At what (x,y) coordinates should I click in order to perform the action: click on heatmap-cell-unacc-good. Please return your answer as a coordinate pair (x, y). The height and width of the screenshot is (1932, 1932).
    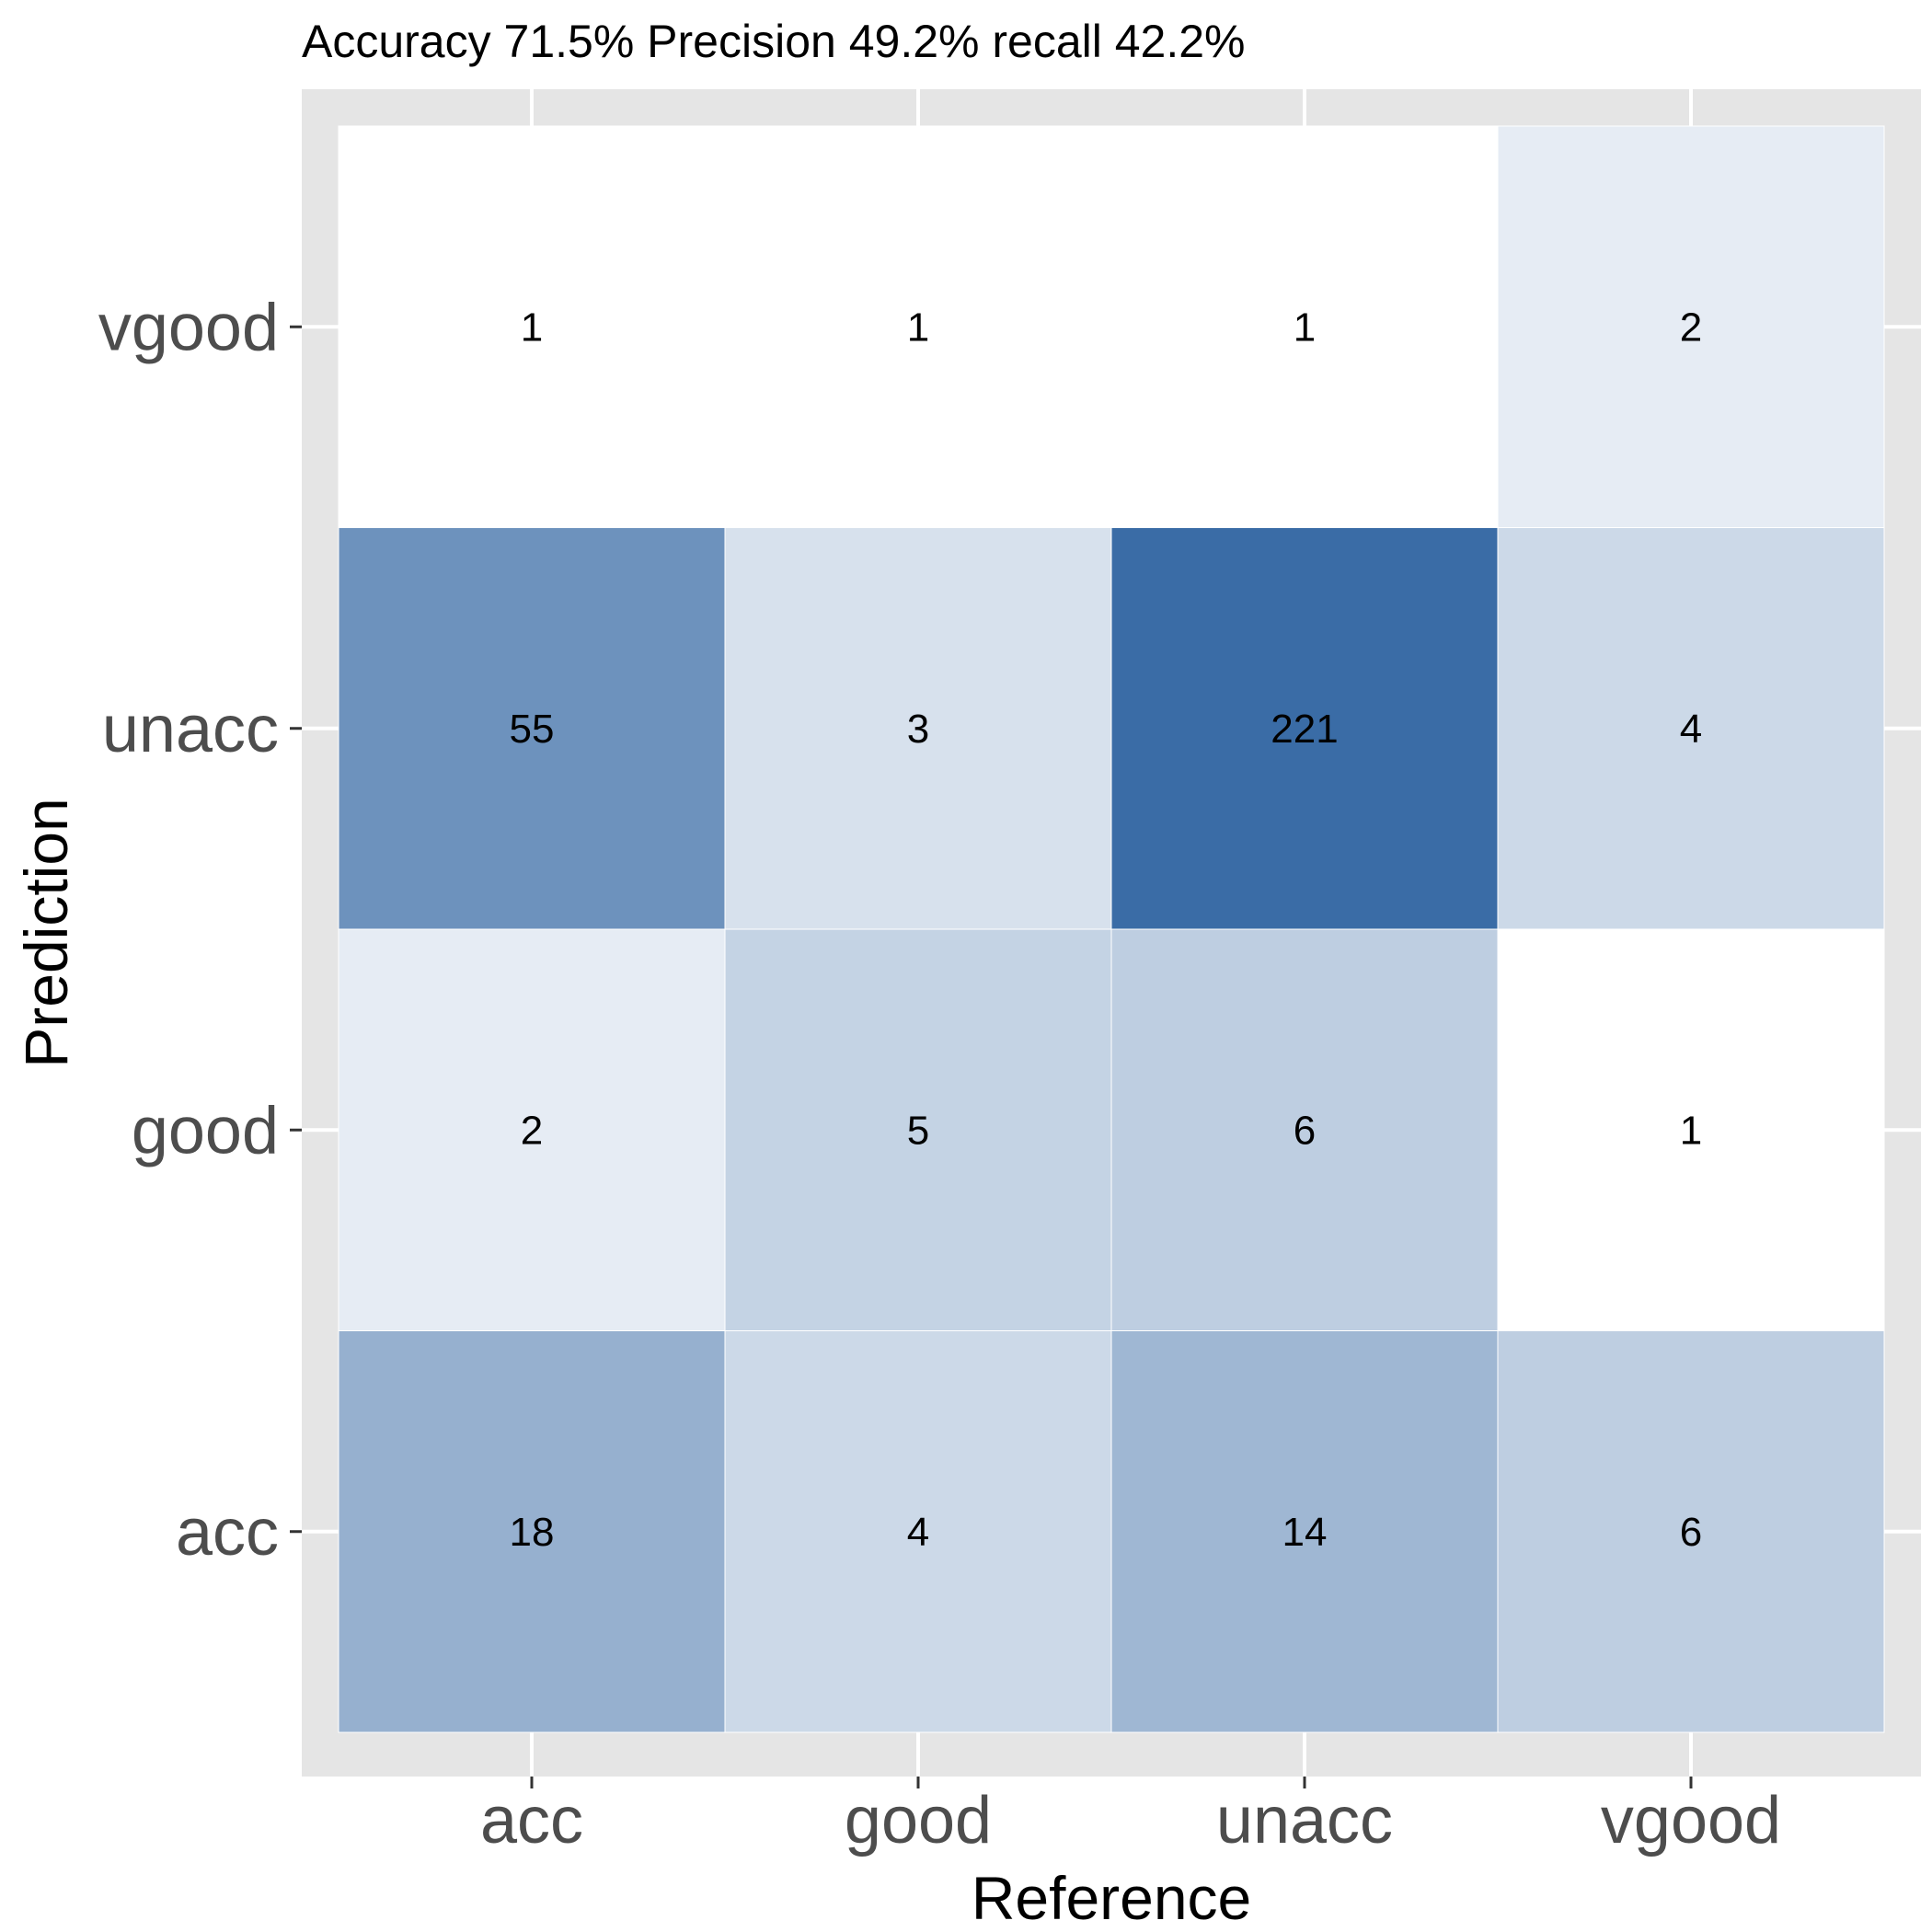
    Looking at the image, I should click on (1304, 1129).